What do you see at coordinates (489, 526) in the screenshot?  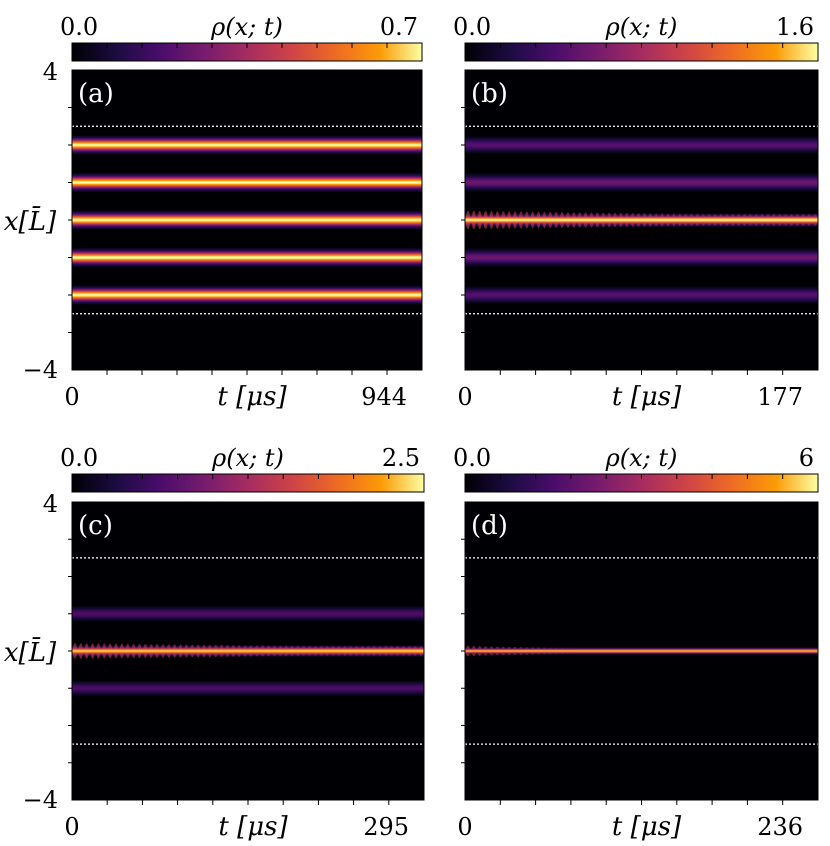 I see `panel-label: (d)` at bounding box center [489, 526].